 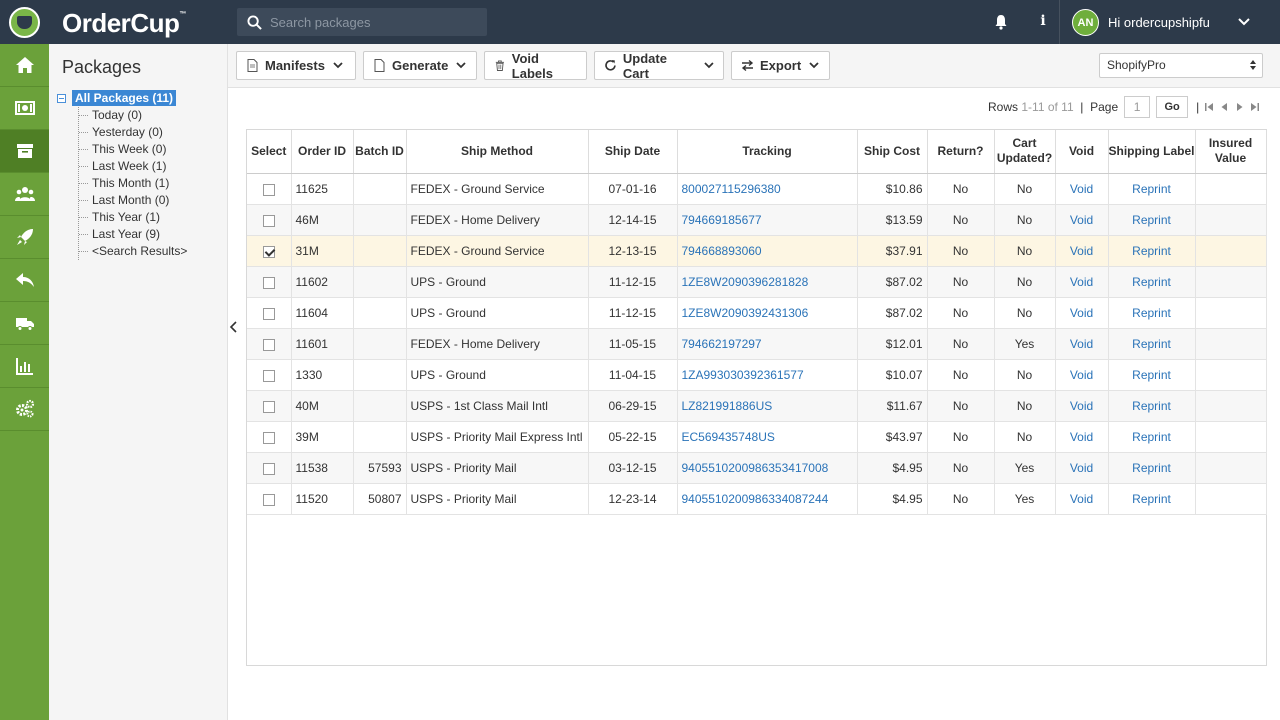 I want to click on manifests-button: Manifests, so click(x=296, y=65).